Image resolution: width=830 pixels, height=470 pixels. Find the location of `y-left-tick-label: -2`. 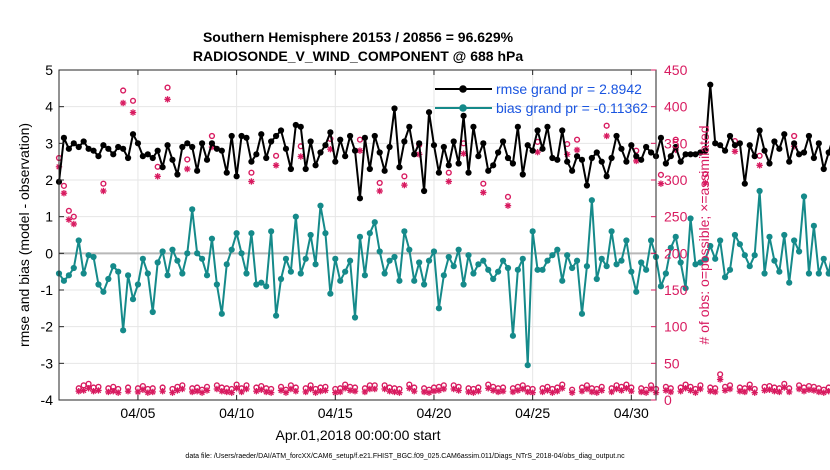

y-left-tick-label: -2 is located at coordinates (47, 327).